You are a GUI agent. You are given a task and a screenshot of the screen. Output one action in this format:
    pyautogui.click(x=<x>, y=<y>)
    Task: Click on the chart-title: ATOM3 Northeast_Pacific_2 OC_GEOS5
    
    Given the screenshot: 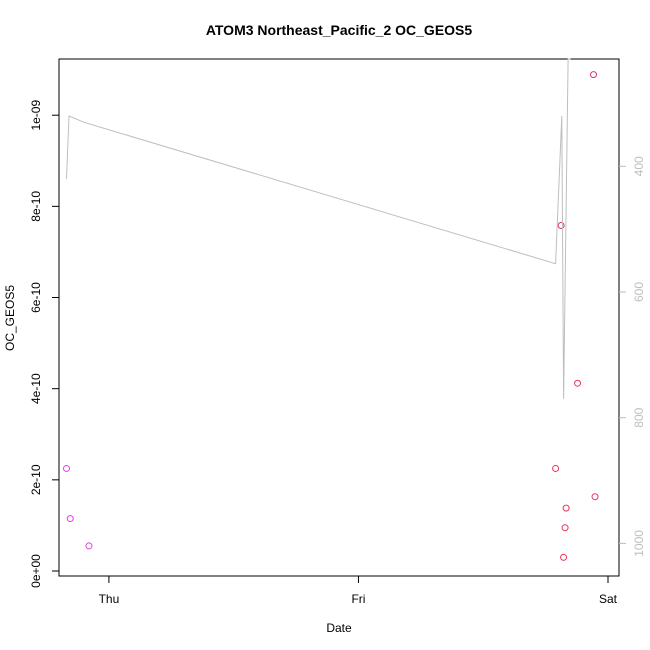 What is the action you would take?
    pyautogui.click(x=339, y=30)
    